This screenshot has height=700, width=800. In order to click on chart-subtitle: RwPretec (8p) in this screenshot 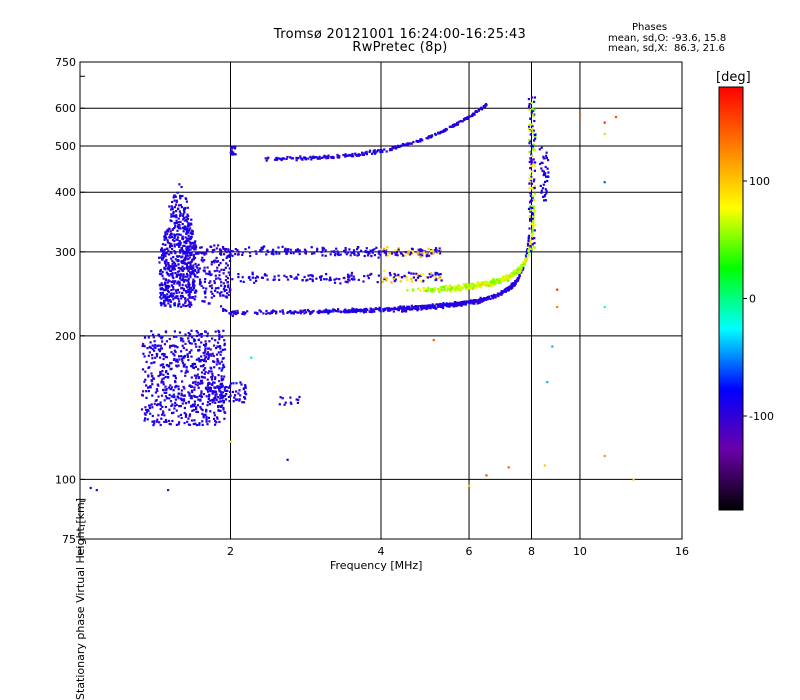, I will do `click(400, 47)`.